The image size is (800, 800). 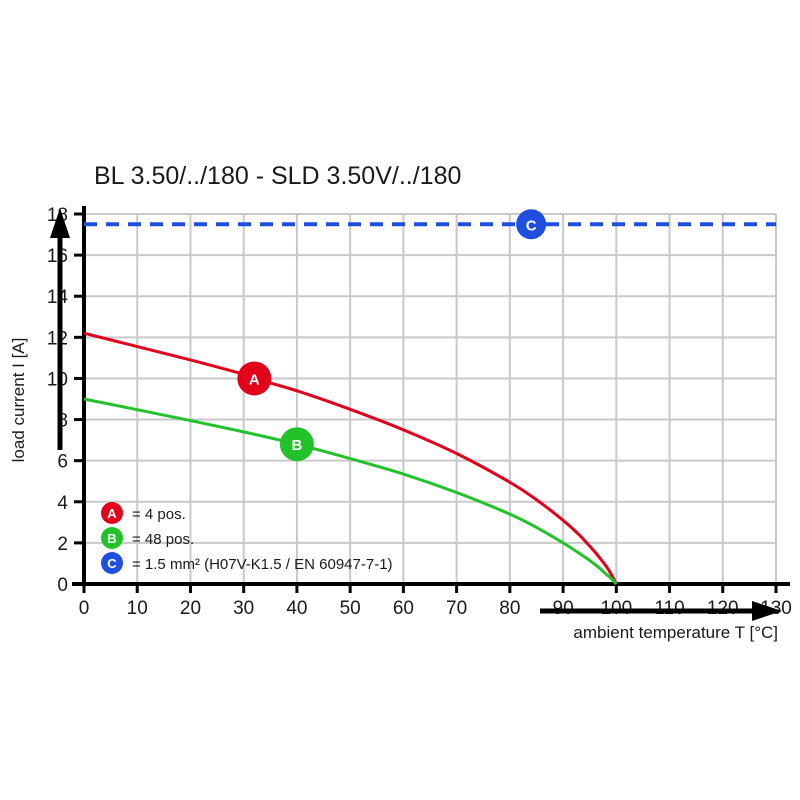 I want to click on x-tick-label: 30, so click(x=243, y=608).